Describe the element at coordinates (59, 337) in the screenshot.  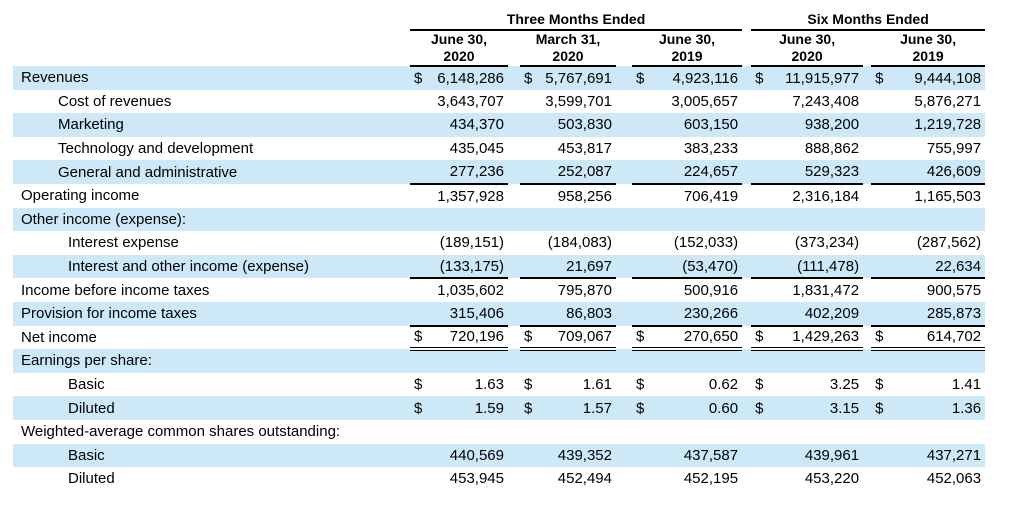
I see `row-label: Net income` at that location.